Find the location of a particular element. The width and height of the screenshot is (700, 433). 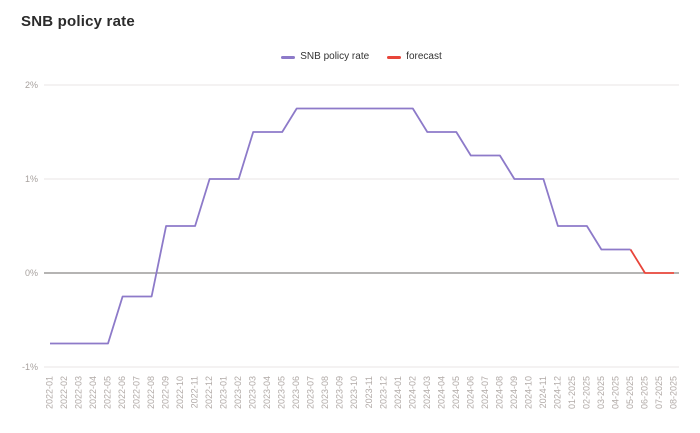

x-tick-label: 02-2025 is located at coordinates (586, 392).